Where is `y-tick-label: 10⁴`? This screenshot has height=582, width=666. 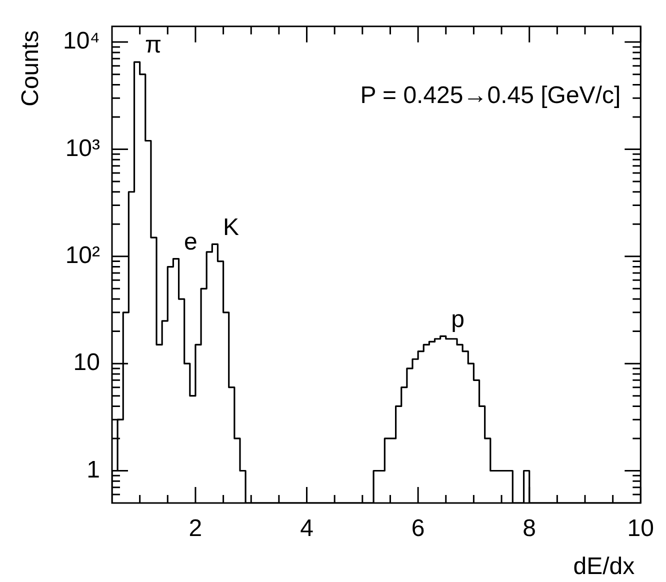 y-tick-label: 10⁴ is located at coordinates (81, 41).